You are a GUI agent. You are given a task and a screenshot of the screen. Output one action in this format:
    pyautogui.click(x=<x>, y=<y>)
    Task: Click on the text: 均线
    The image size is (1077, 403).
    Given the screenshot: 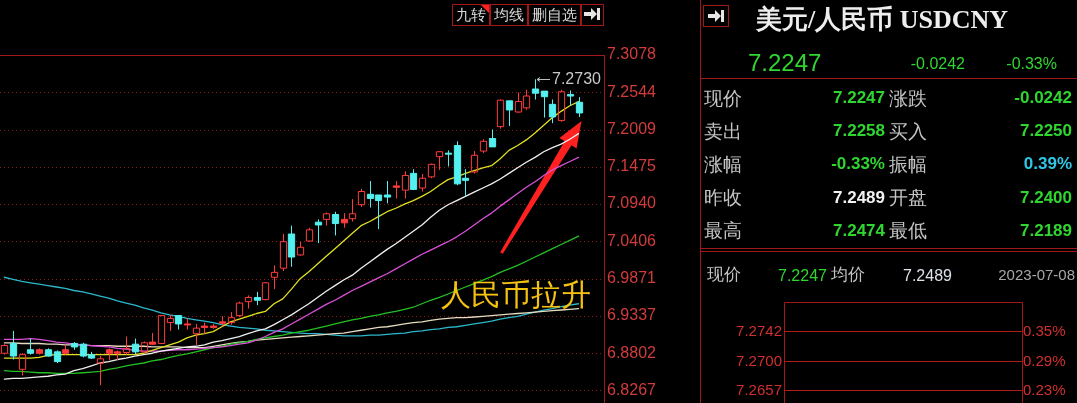 What is the action you would take?
    pyautogui.click(x=509, y=14)
    